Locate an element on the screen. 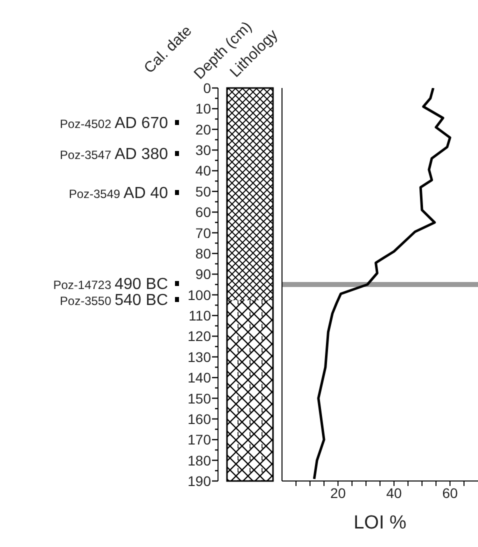 This screenshot has width=478, height=547. y-tick-label: 120 is located at coordinates (200, 336).